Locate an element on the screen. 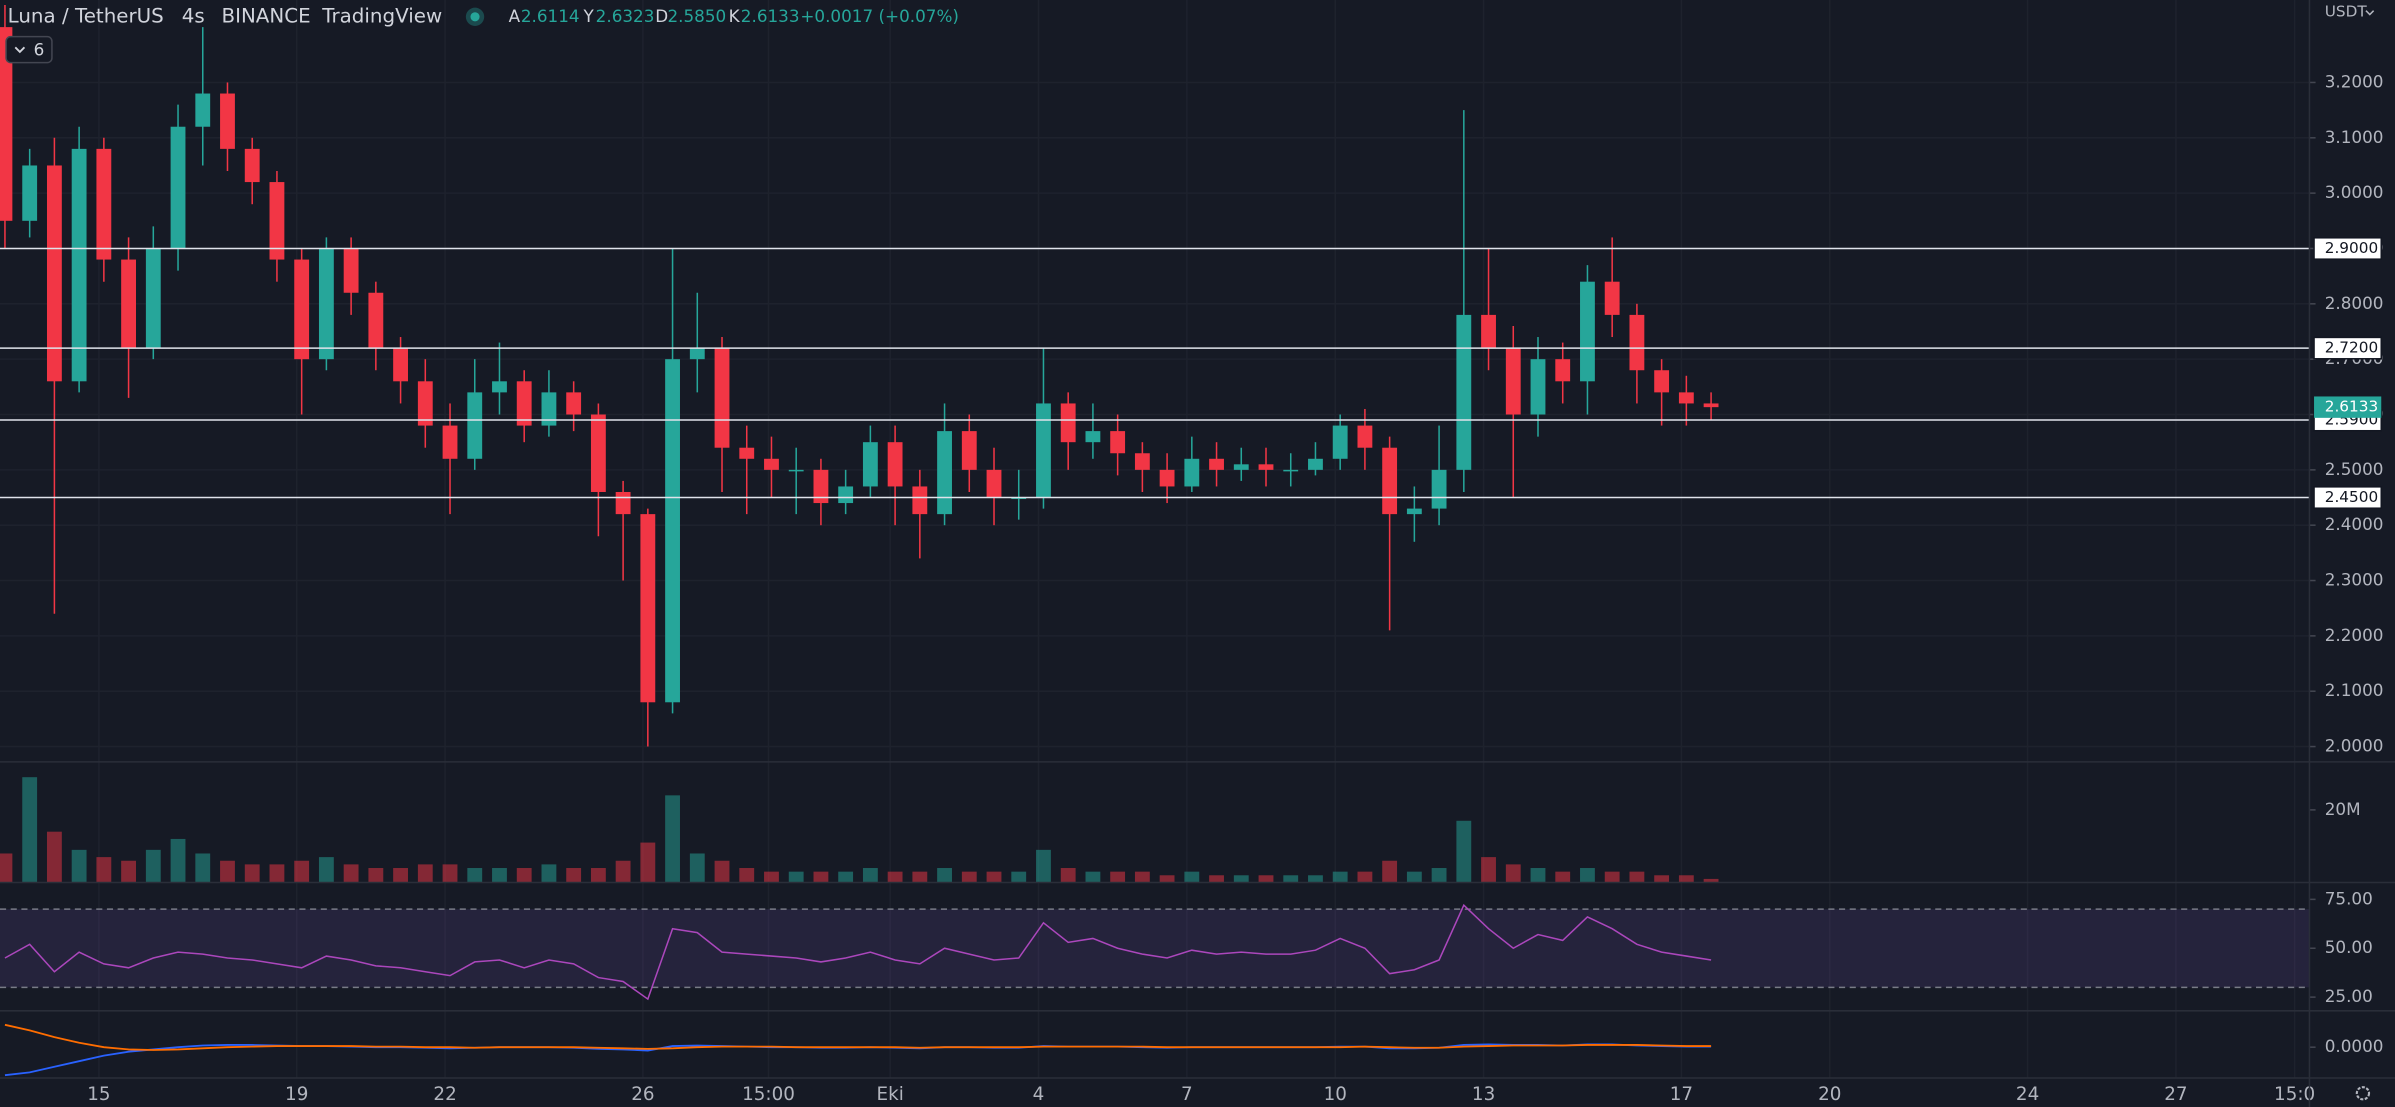 The width and height of the screenshot is (2395, 1107). last-price-label: 2.6133 is located at coordinates (2351, 407).